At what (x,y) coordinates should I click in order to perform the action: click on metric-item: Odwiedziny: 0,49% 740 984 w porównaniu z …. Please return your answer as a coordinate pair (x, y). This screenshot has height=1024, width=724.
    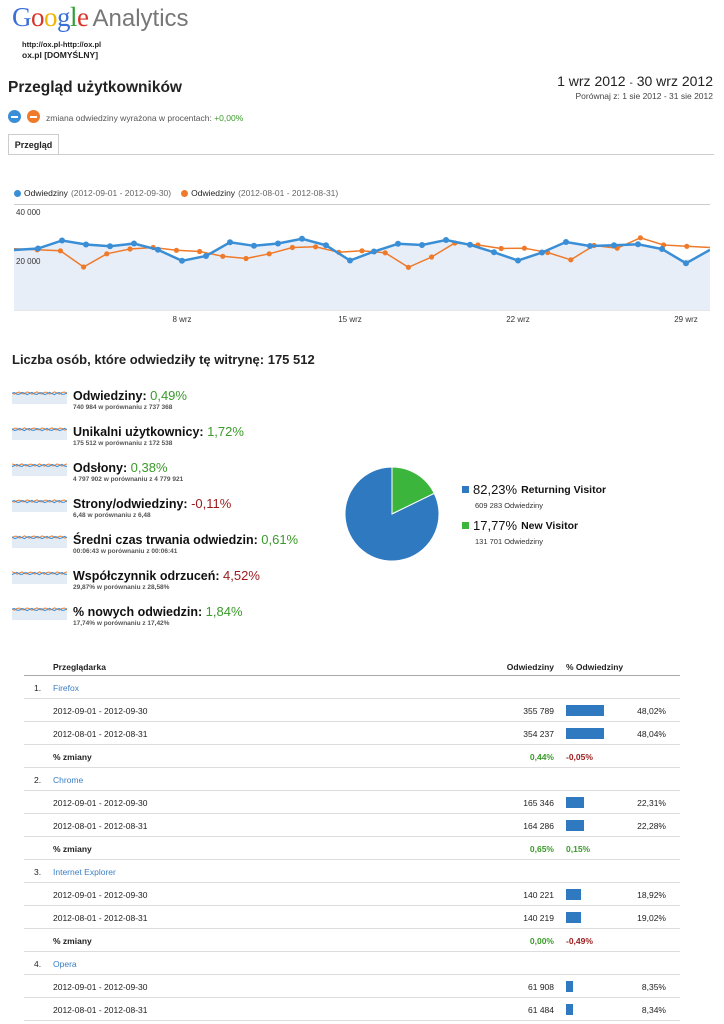
    Looking at the image, I should click on (162, 405).